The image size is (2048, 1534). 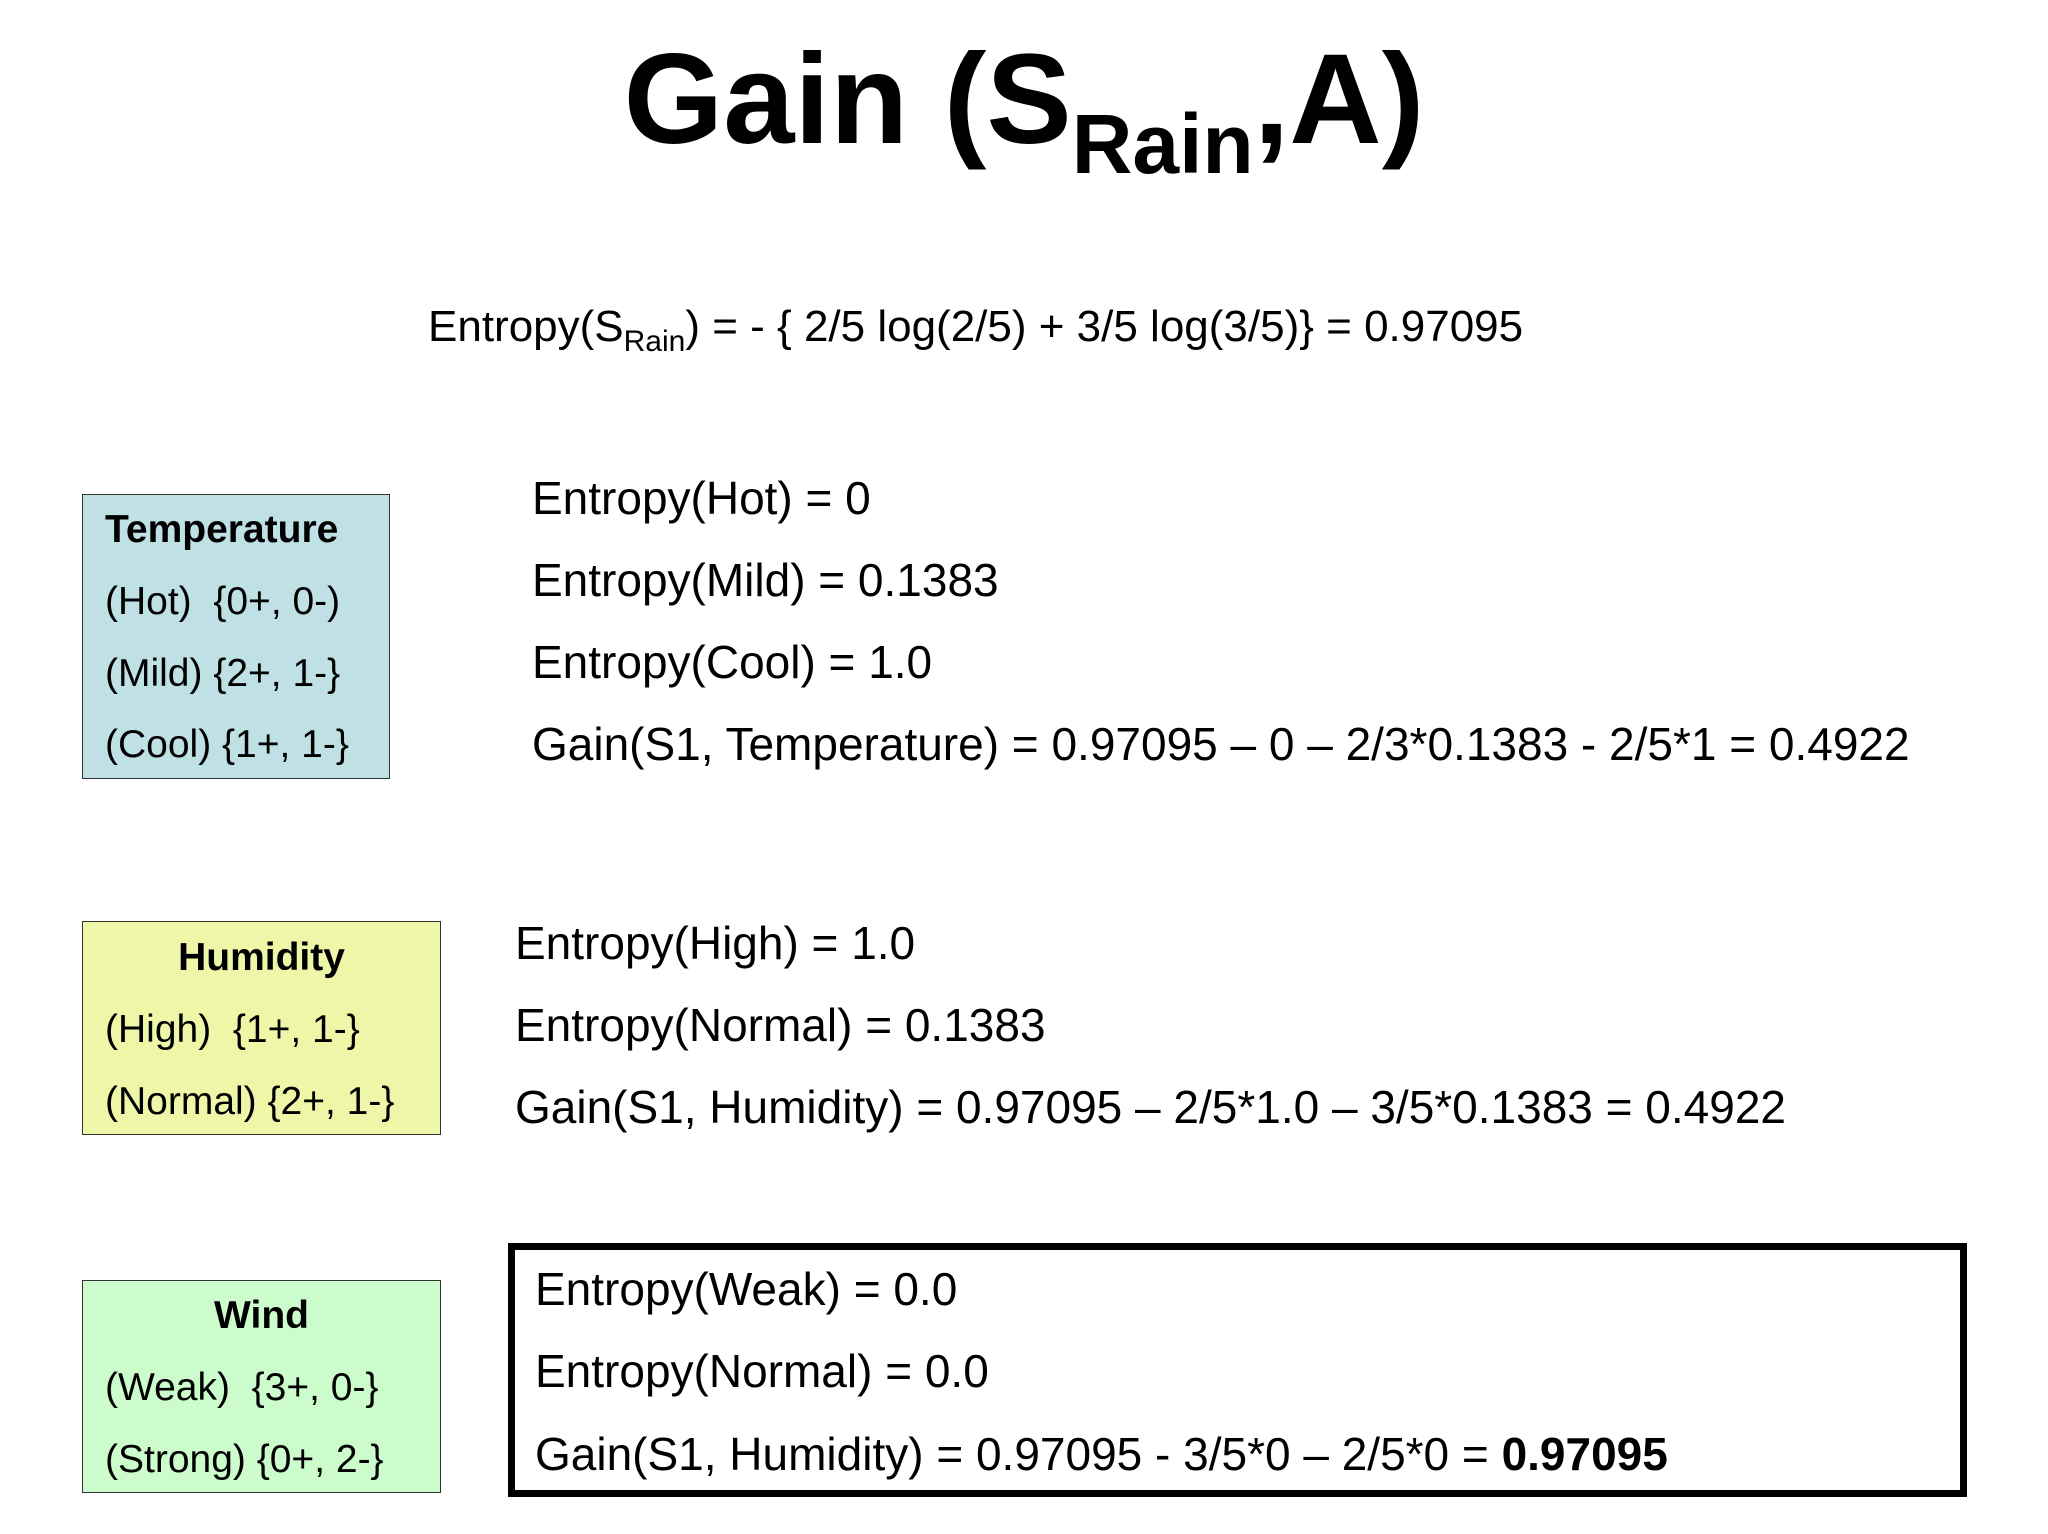 What do you see at coordinates (223, 673) in the screenshot?
I see `box-line: (Mild) {2+, 1-}` at bounding box center [223, 673].